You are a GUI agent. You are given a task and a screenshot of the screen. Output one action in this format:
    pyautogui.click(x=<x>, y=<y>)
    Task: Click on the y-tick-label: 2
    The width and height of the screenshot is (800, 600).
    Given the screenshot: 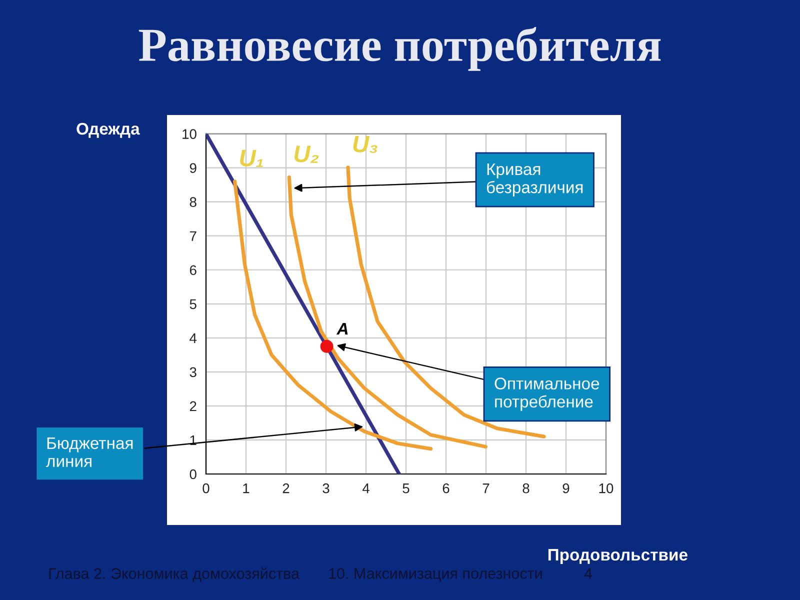 What is the action you would take?
    pyautogui.click(x=193, y=406)
    